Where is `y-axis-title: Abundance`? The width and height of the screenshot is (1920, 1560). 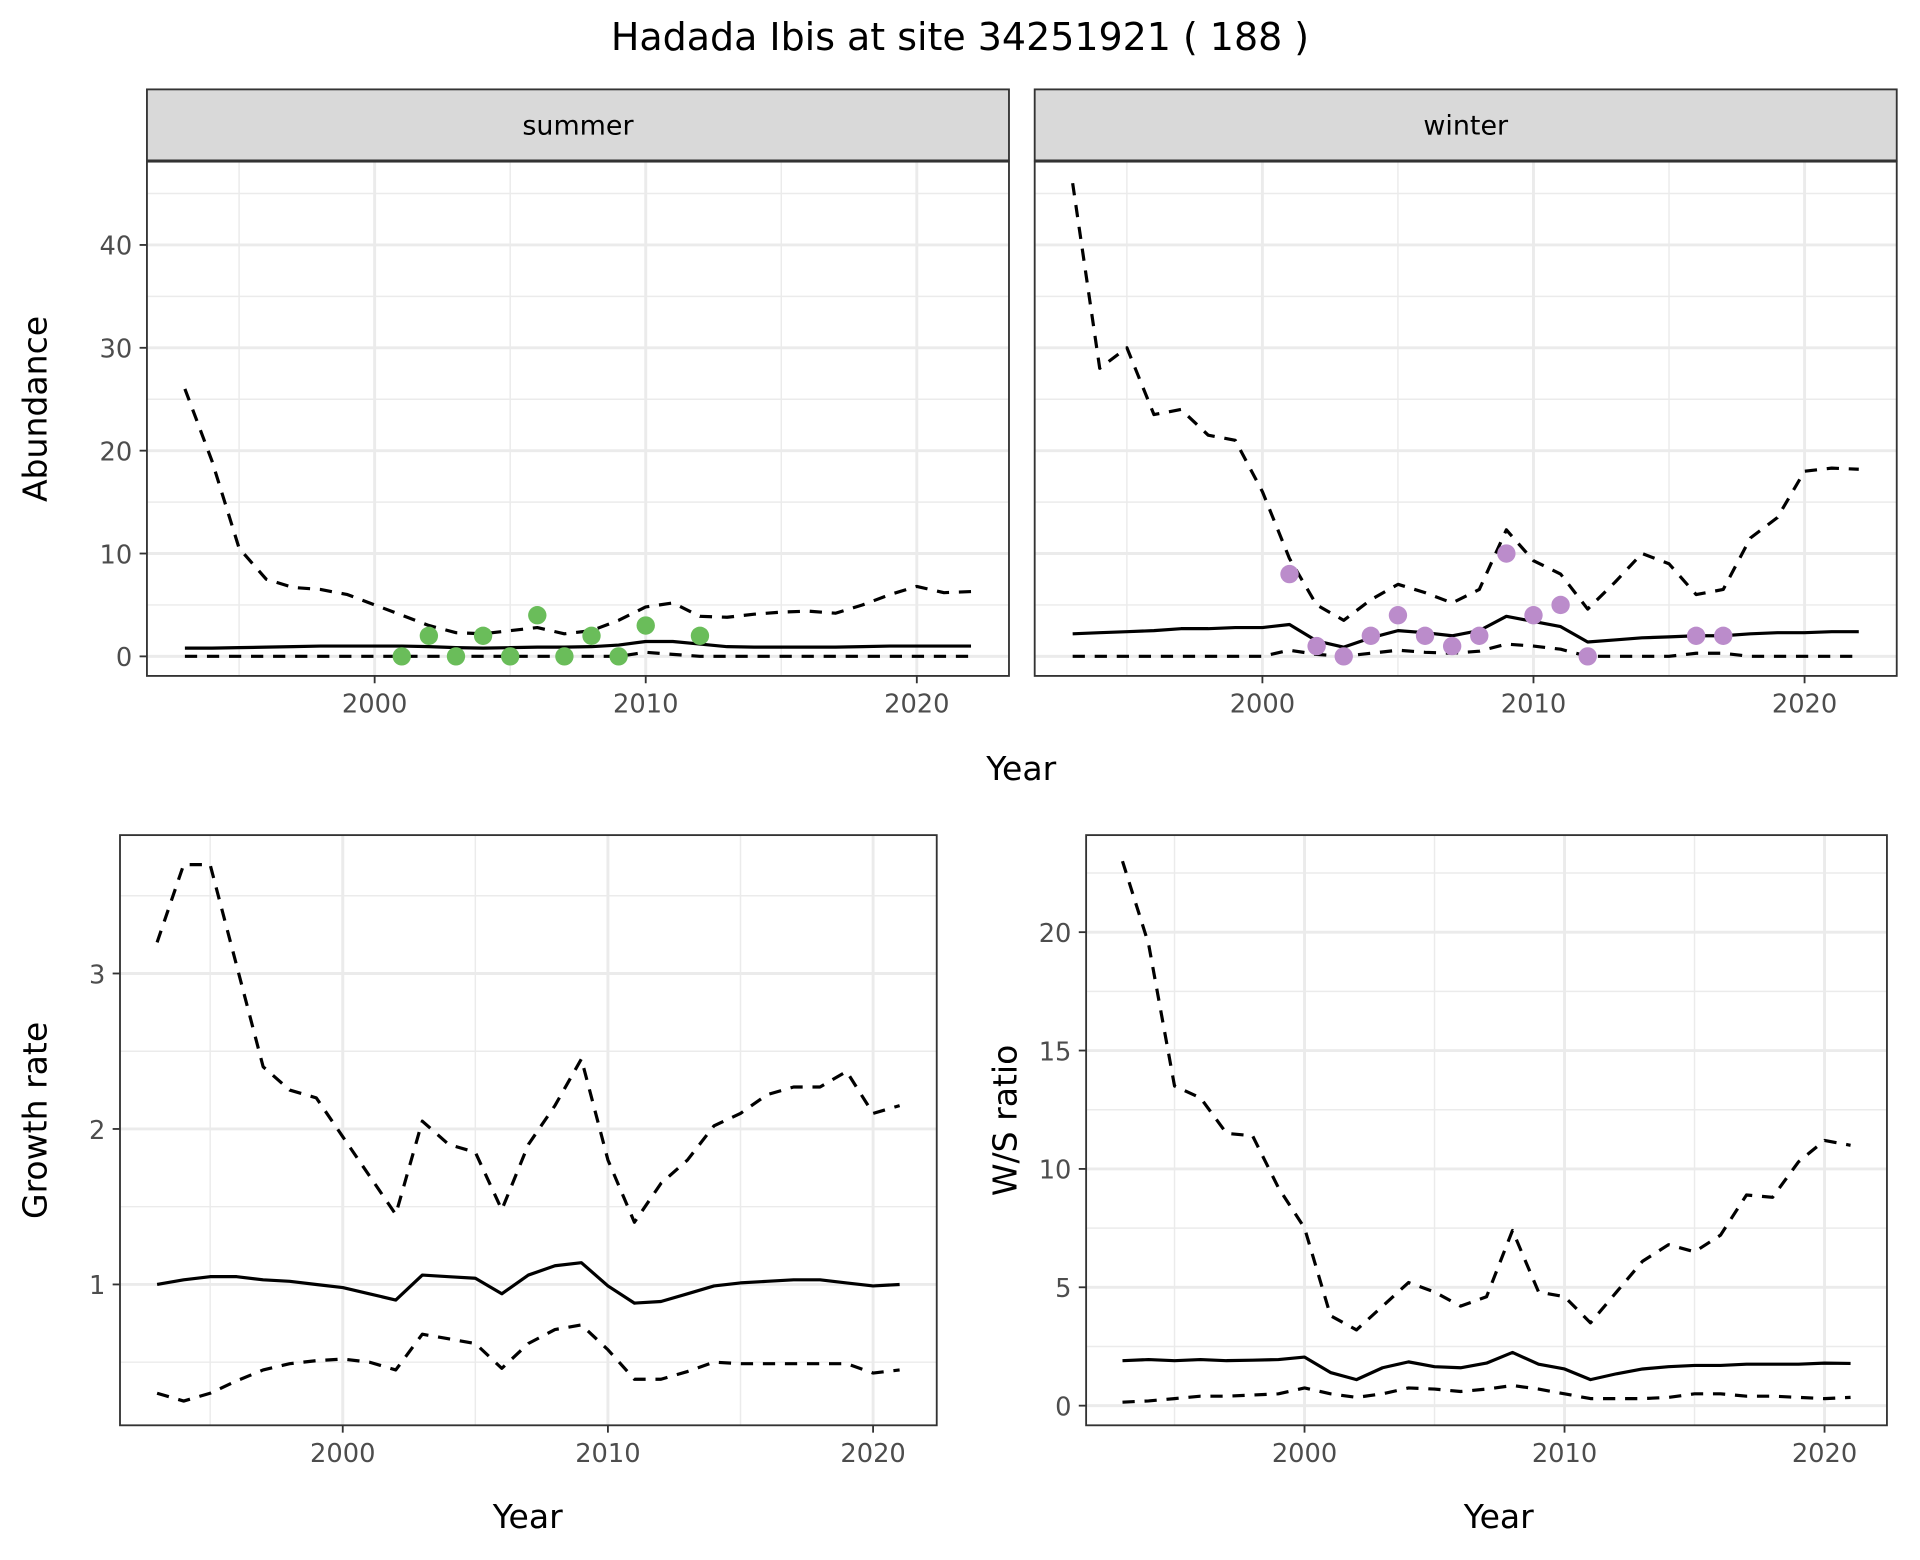 y-axis-title: Abundance is located at coordinates (35, 409).